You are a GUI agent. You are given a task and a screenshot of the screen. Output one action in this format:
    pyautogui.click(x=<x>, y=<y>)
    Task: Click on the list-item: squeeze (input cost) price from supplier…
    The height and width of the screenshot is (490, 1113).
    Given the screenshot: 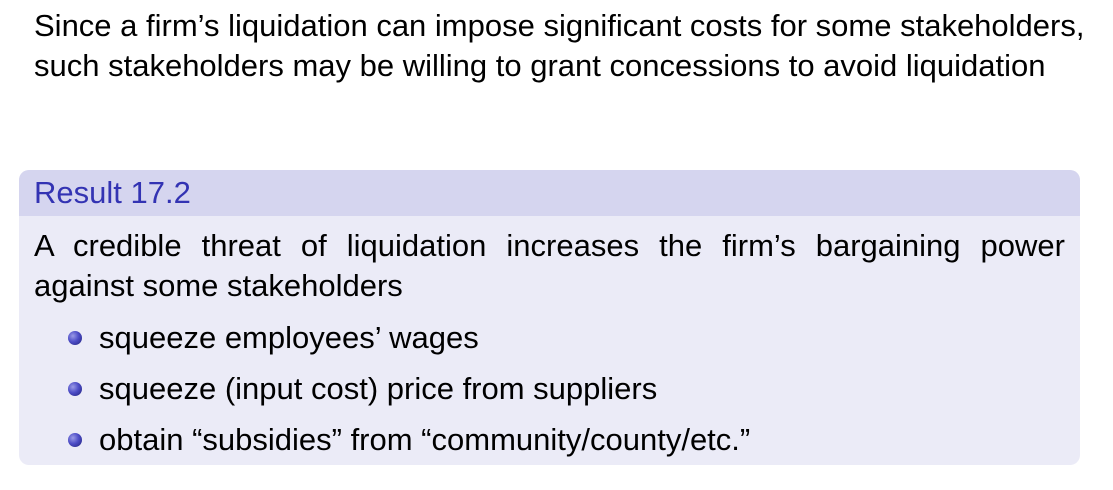 What is the action you would take?
    pyautogui.click(x=566, y=388)
    